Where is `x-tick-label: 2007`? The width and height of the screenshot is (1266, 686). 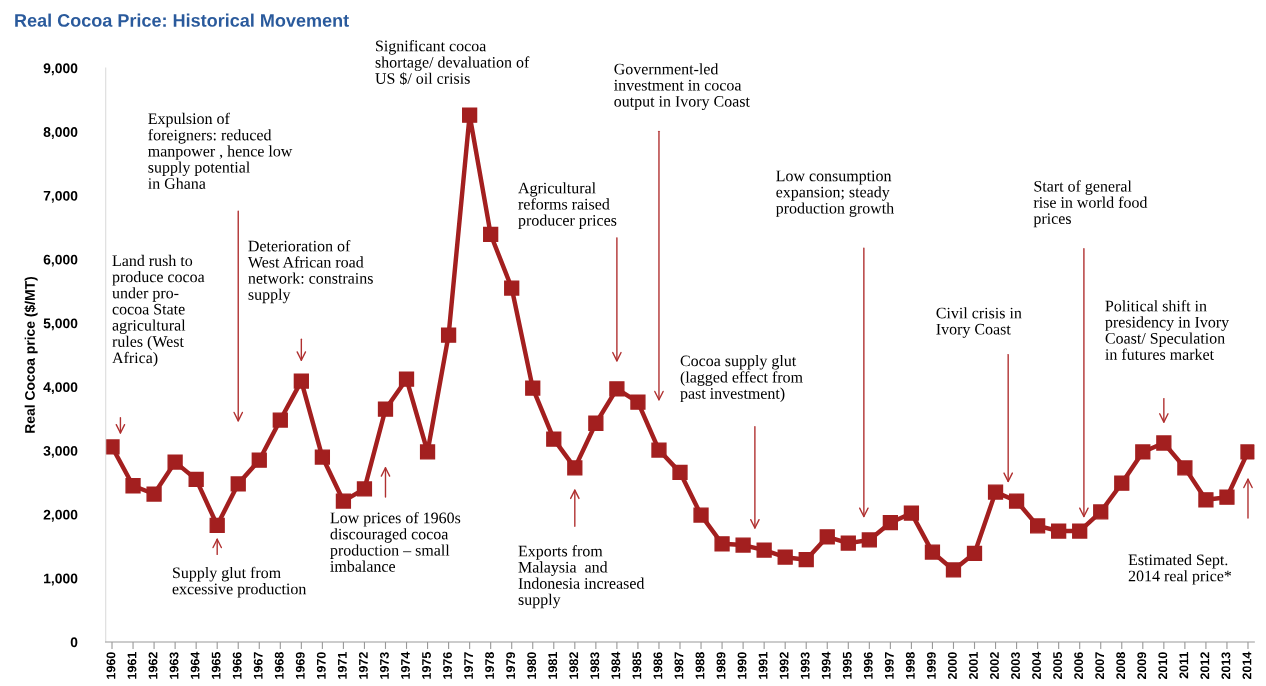
x-tick-label: 2007 is located at coordinates (1100, 666).